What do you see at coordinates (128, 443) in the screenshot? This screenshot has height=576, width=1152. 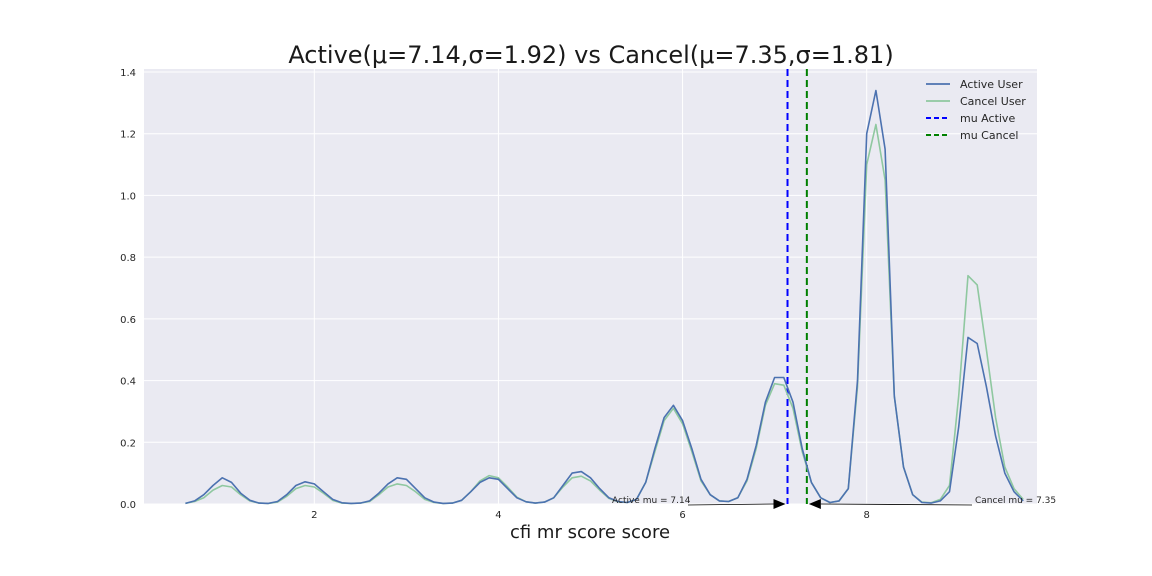 I see `y-tick-label: 0.2` at bounding box center [128, 443].